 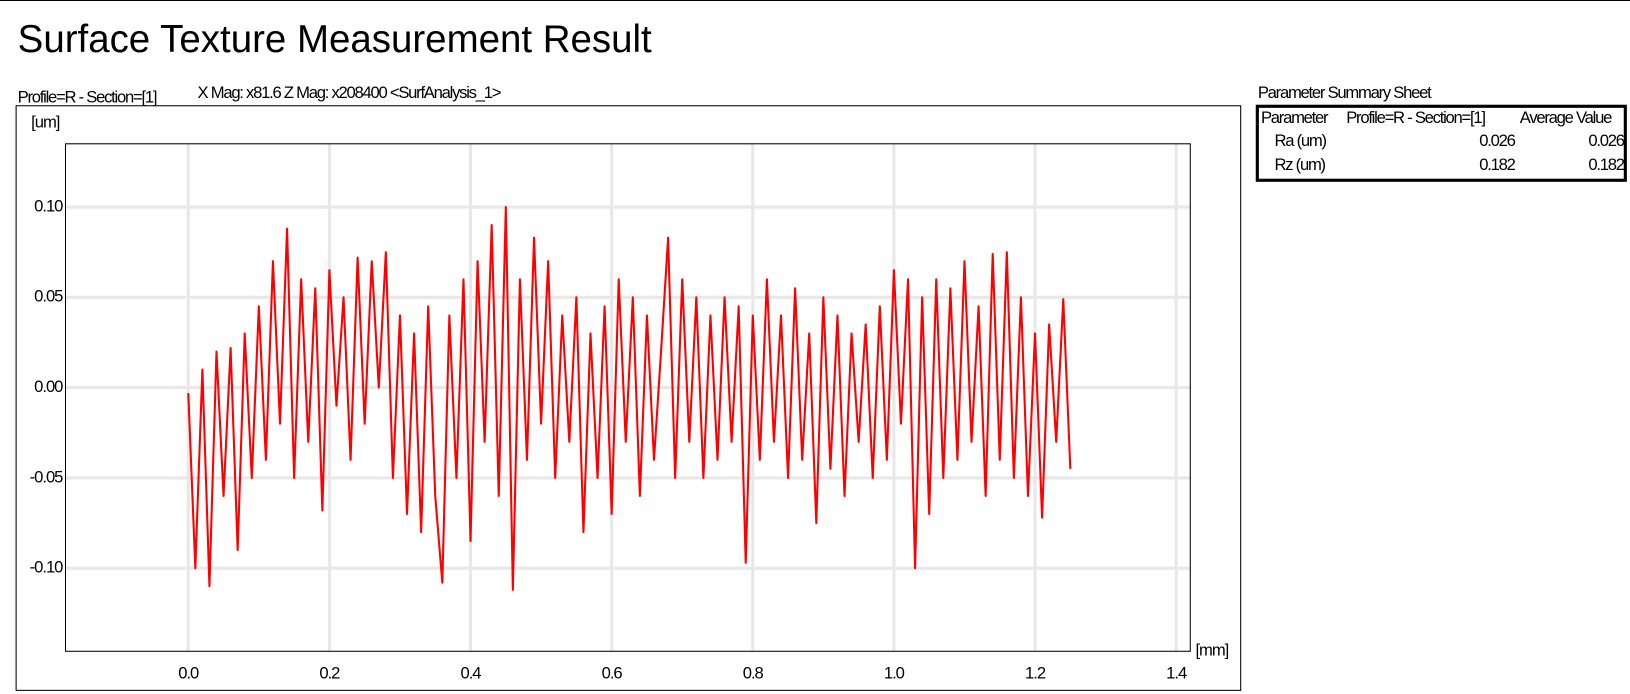 What do you see at coordinates (188, 673) in the screenshot?
I see `x-tick-label: 0.0` at bounding box center [188, 673].